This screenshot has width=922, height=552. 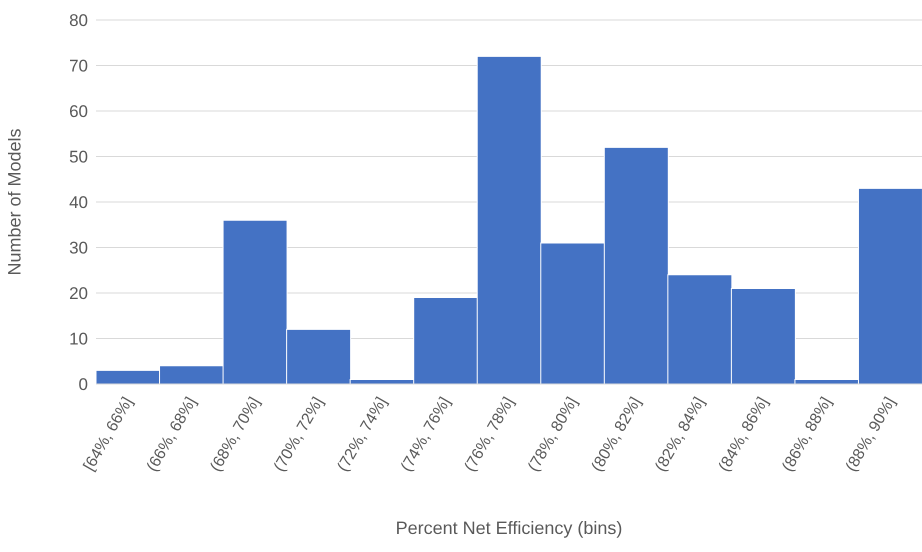 What do you see at coordinates (83, 384) in the screenshot?
I see `y-tick-label: 0` at bounding box center [83, 384].